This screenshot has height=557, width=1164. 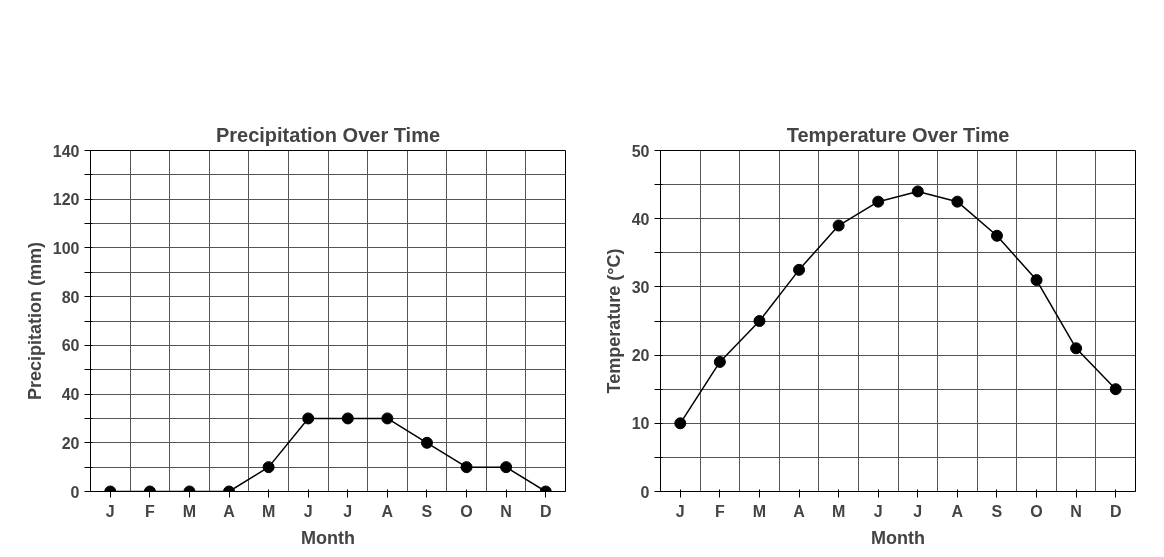 What do you see at coordinates (328, 134) in the screenshot?
I see `chart-title: Precipitation Over Time` at bounding box center [328, 134].